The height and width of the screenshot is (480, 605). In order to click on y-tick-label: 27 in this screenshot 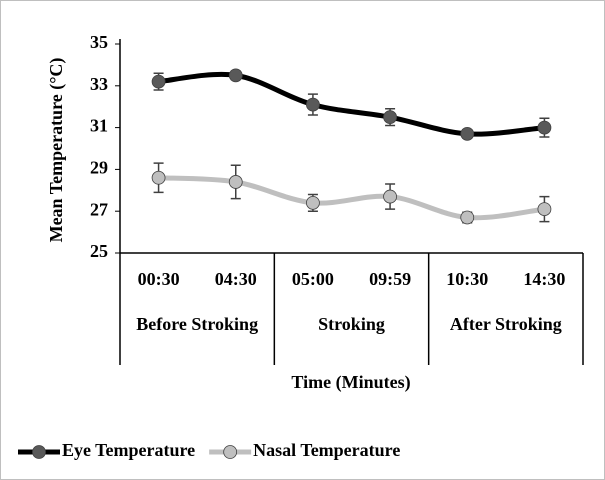, I will do `click(99, 209)`.